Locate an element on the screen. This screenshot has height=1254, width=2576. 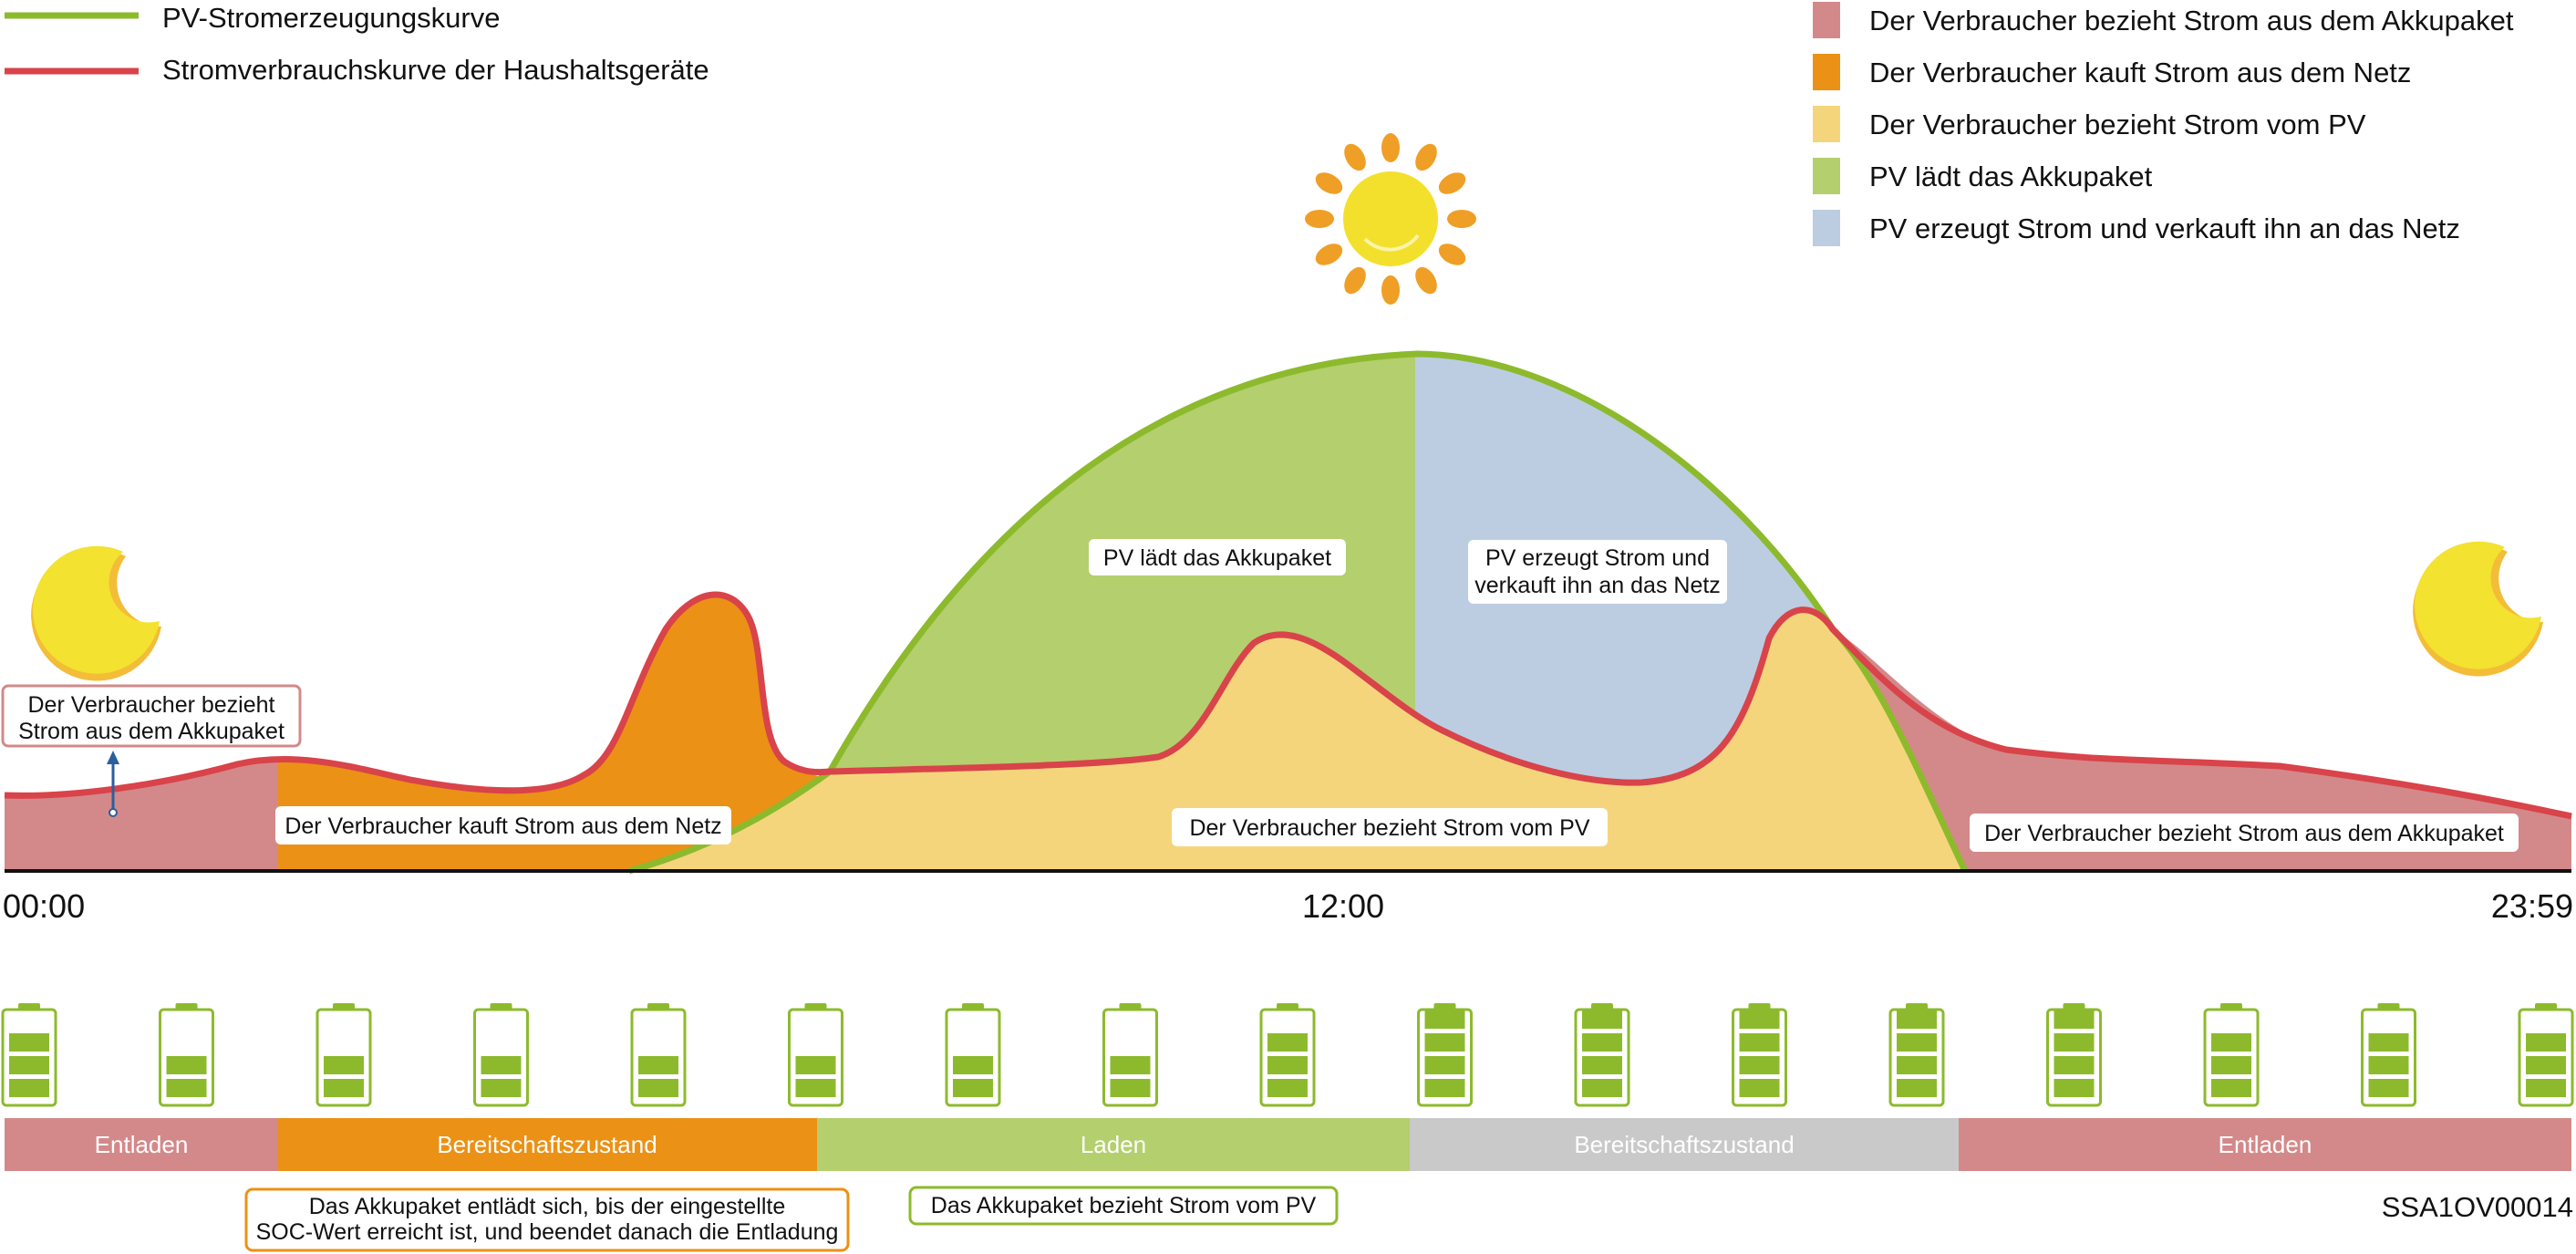
label-pv-supply: Der Verbraucher bezieht Strom vom PV is located at coordinates (1390, 827).